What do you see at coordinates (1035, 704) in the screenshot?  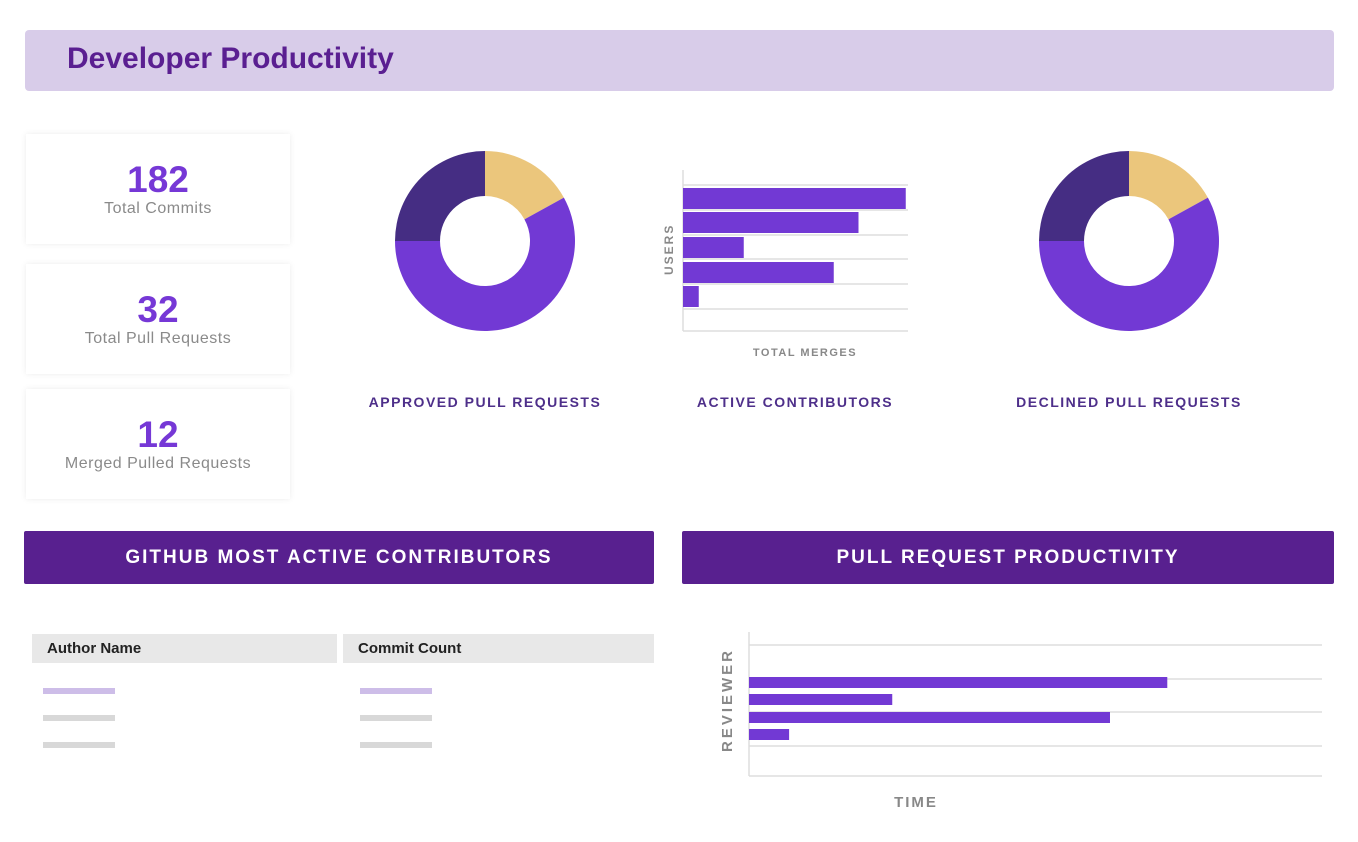 I see `pull-request-productivity-bar-chart` at bounding box center [1035, 704].